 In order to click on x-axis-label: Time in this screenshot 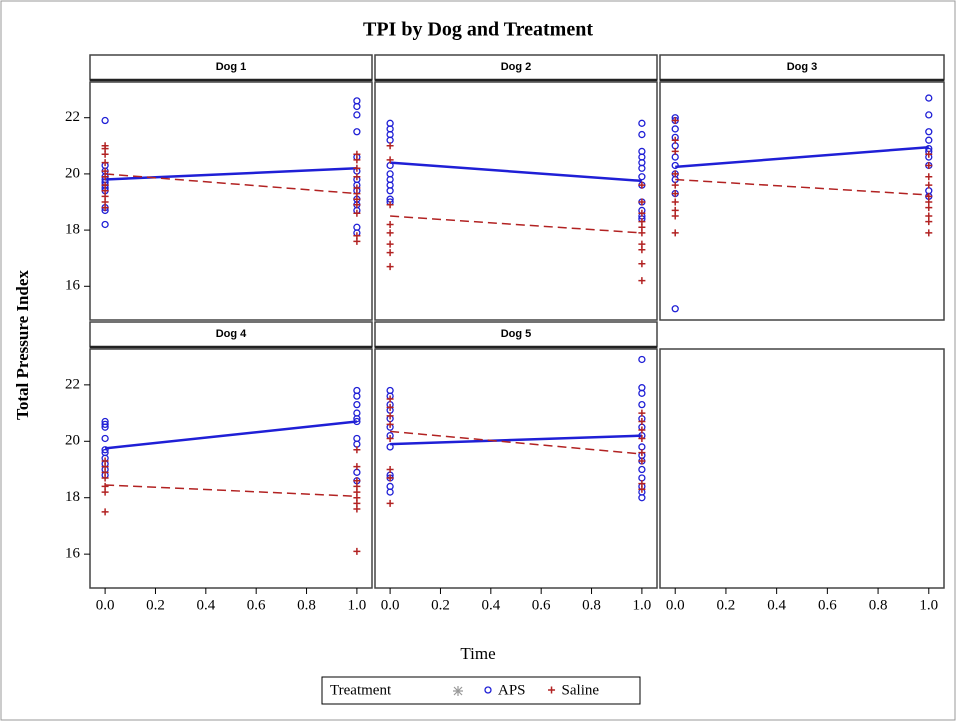, I will do `click(477, 653)`.